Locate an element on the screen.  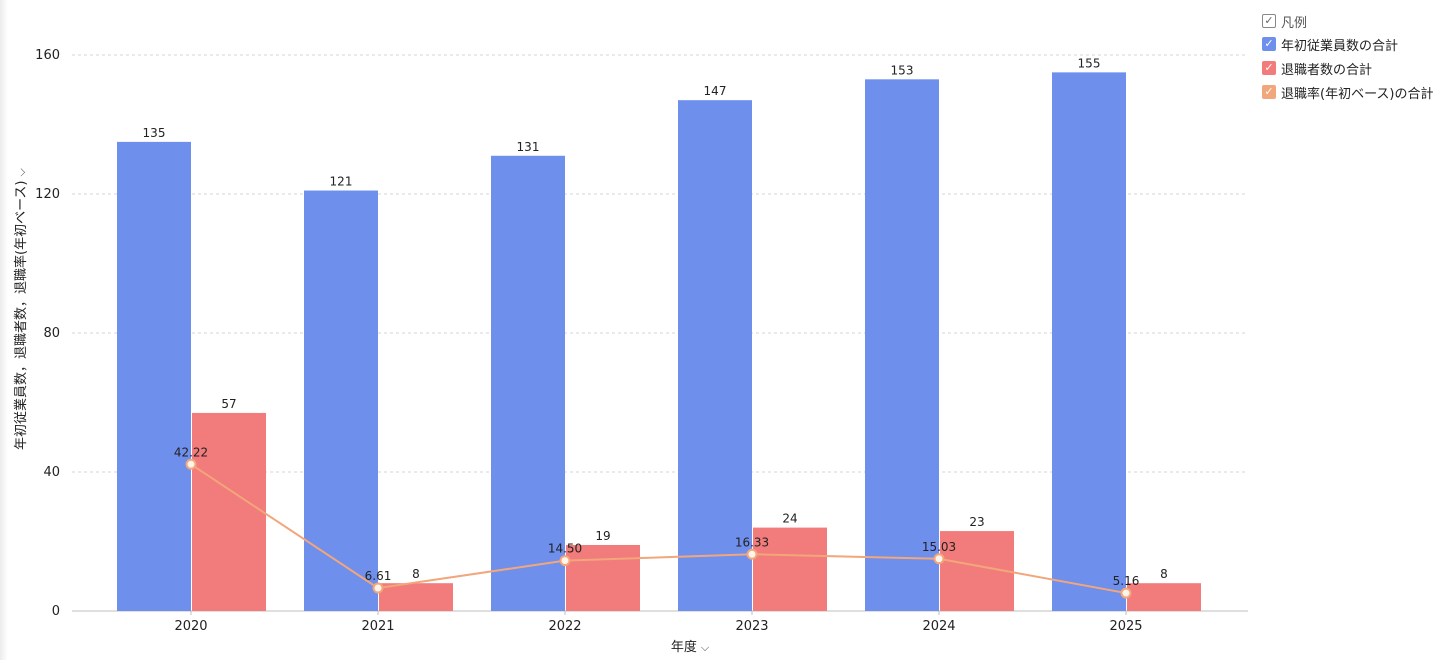
legend-item-retirees: ✓ 退職者数の合計 is located at coordinates (1348, 68).